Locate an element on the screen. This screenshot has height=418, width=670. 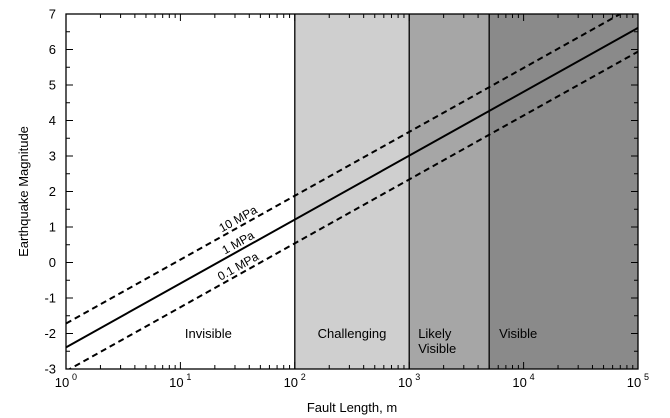
y-tick-label: -2 is located at coordinates (50, 333).